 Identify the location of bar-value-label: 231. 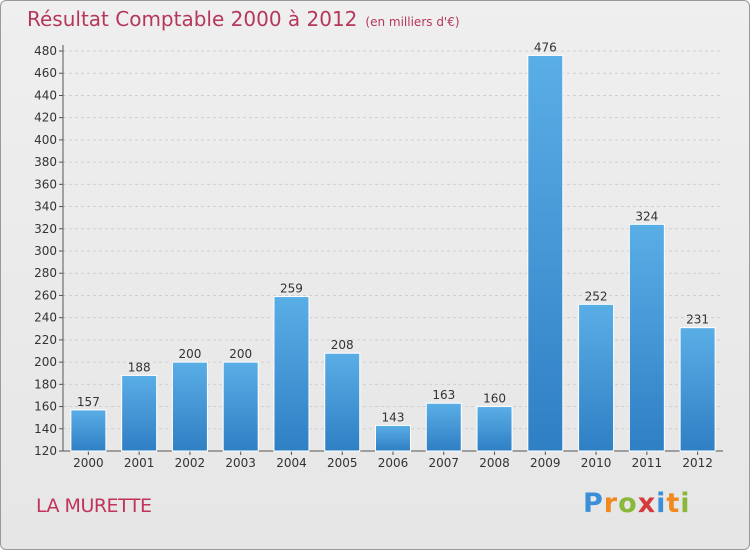
(697, 320).